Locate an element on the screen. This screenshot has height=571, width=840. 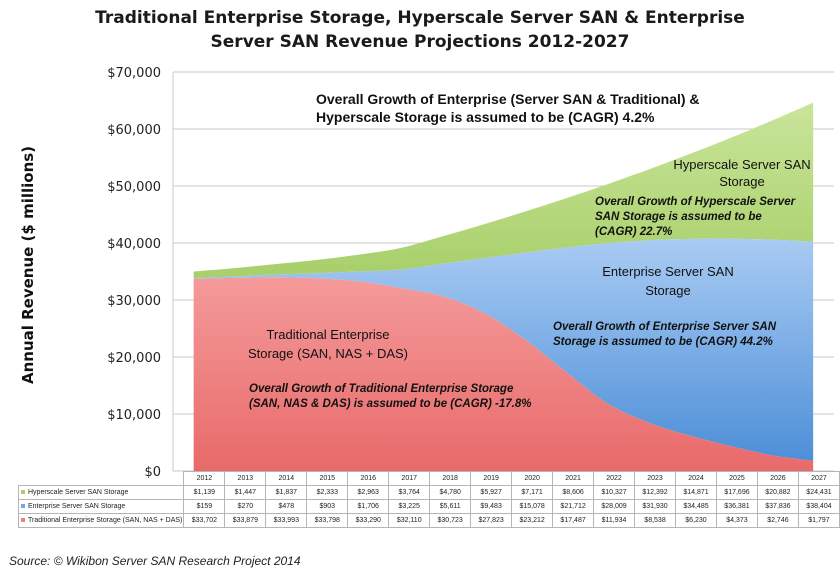
data-table-cell: $1,797 is located at coordinates (818, 520).